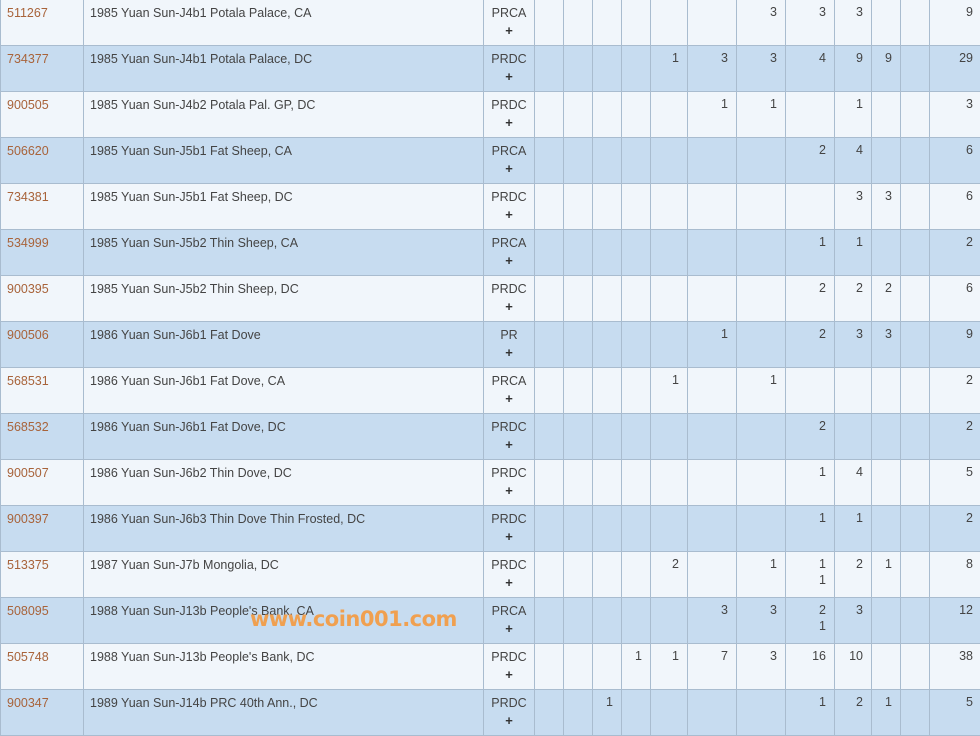 This screenshot has width=980, height=736. I want to click on designation-cell: PRCA+, so click(509, 391).